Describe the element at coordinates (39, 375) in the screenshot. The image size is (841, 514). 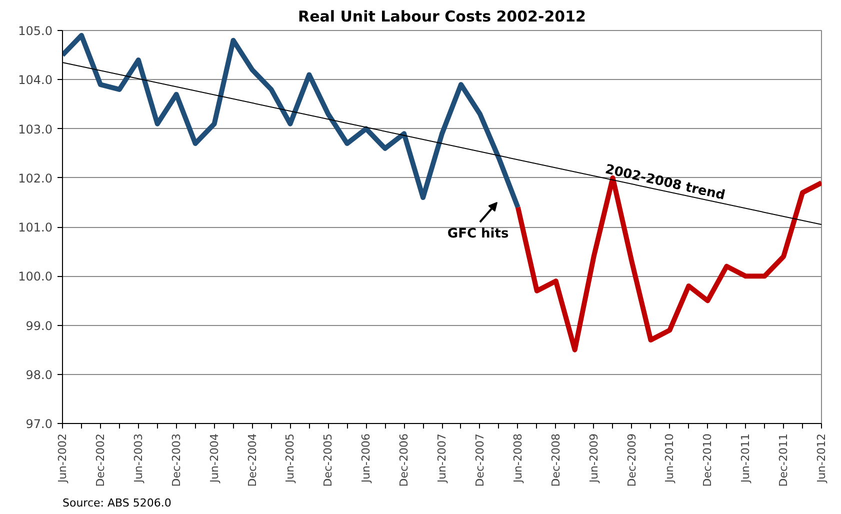
I see `y-tick-label: 98.0` at that location.